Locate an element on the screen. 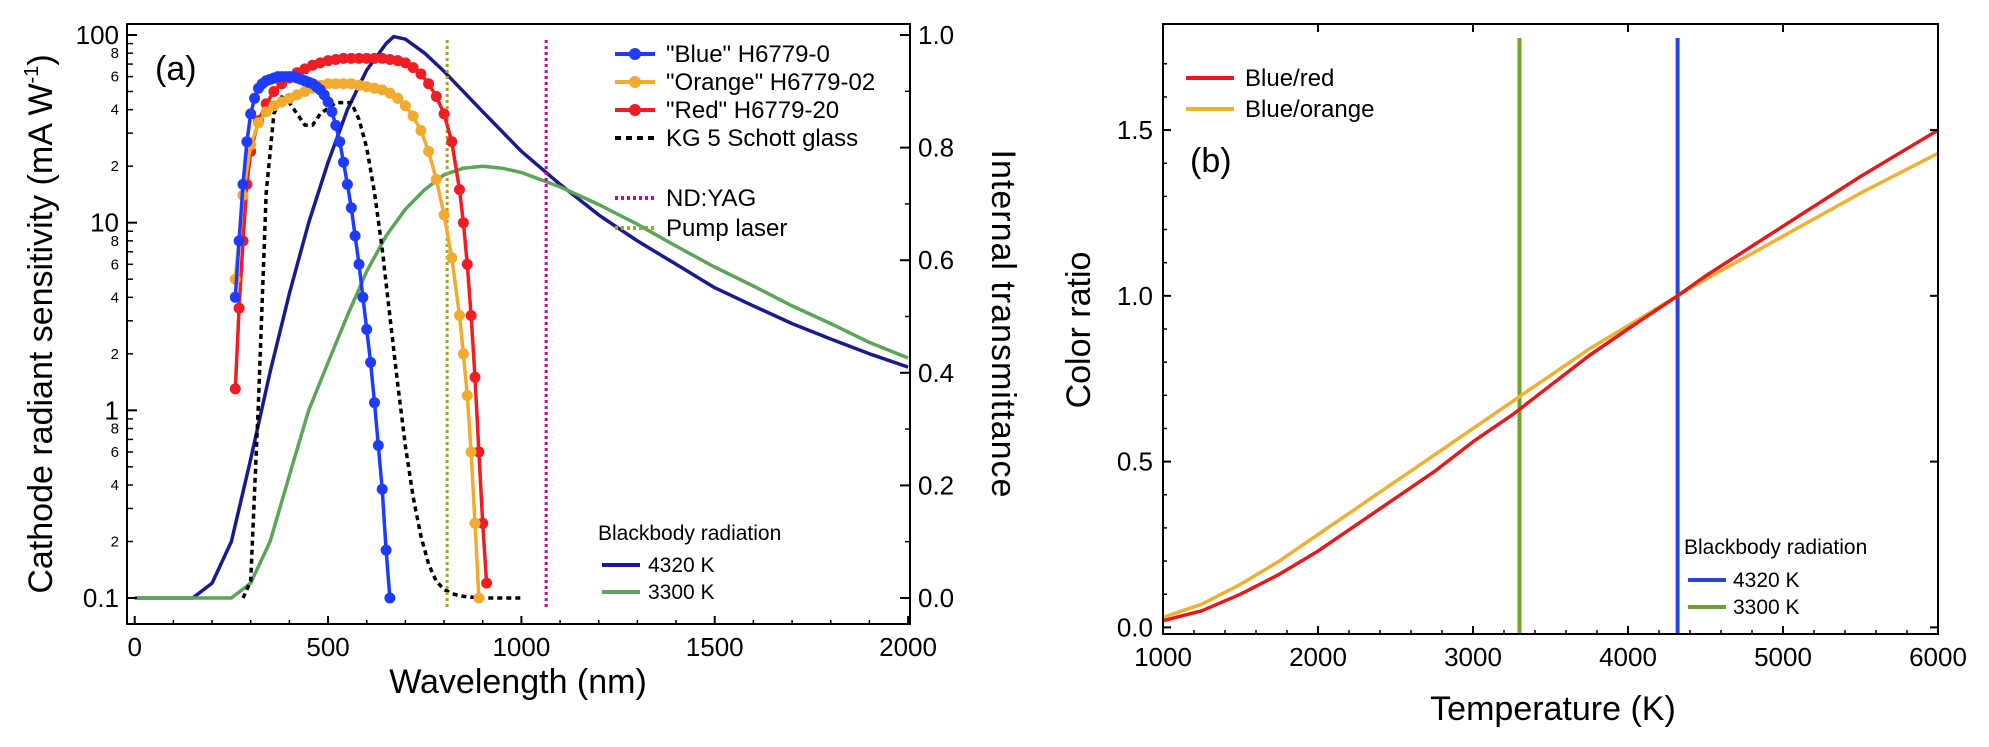 The height and width of the screenshot is (747, 1989). y-tick-label-b: 0.0 is located at coordinates (1135, 627).